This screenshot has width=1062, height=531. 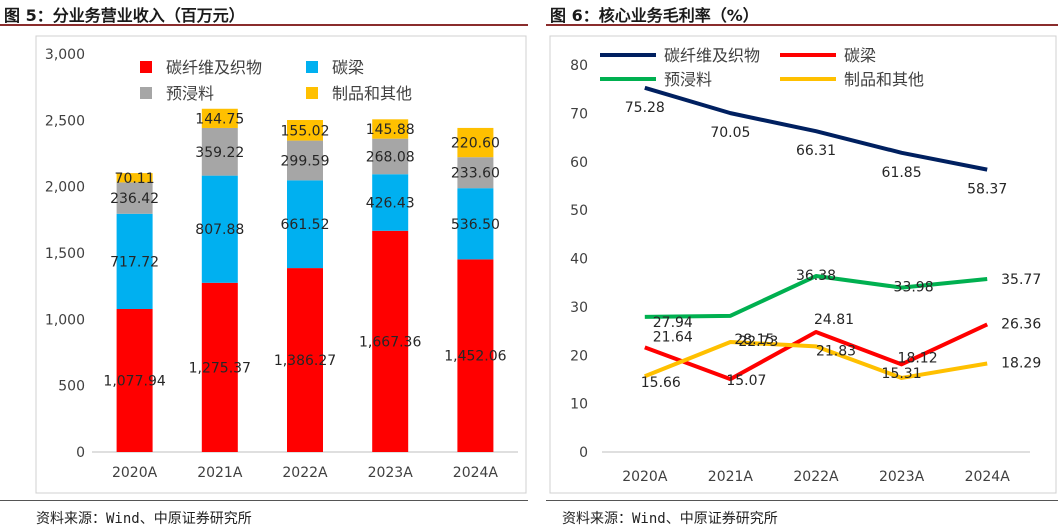 I want to click on left-data-label-series-2: 717.72, so click(x=134, y=262).